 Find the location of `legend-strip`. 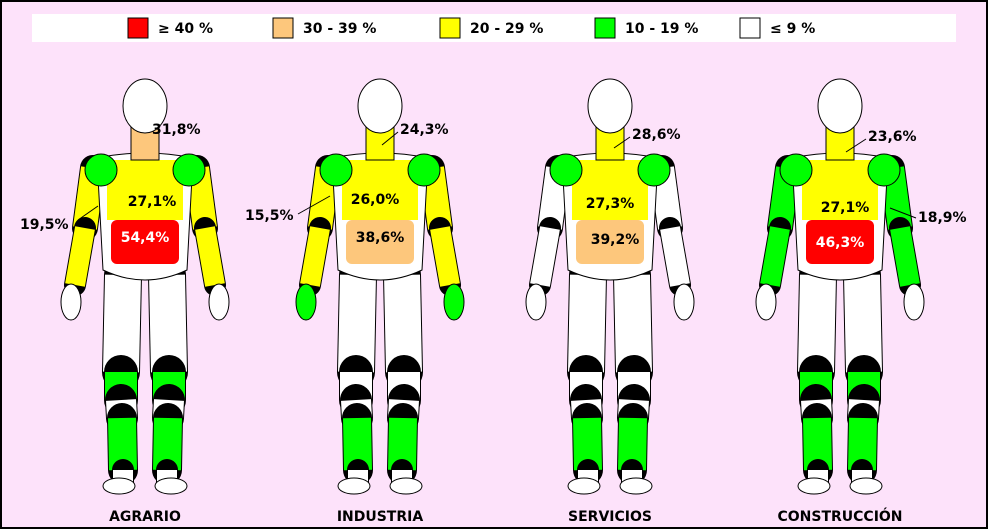

legend-strip is located at coordinates (494, 28).